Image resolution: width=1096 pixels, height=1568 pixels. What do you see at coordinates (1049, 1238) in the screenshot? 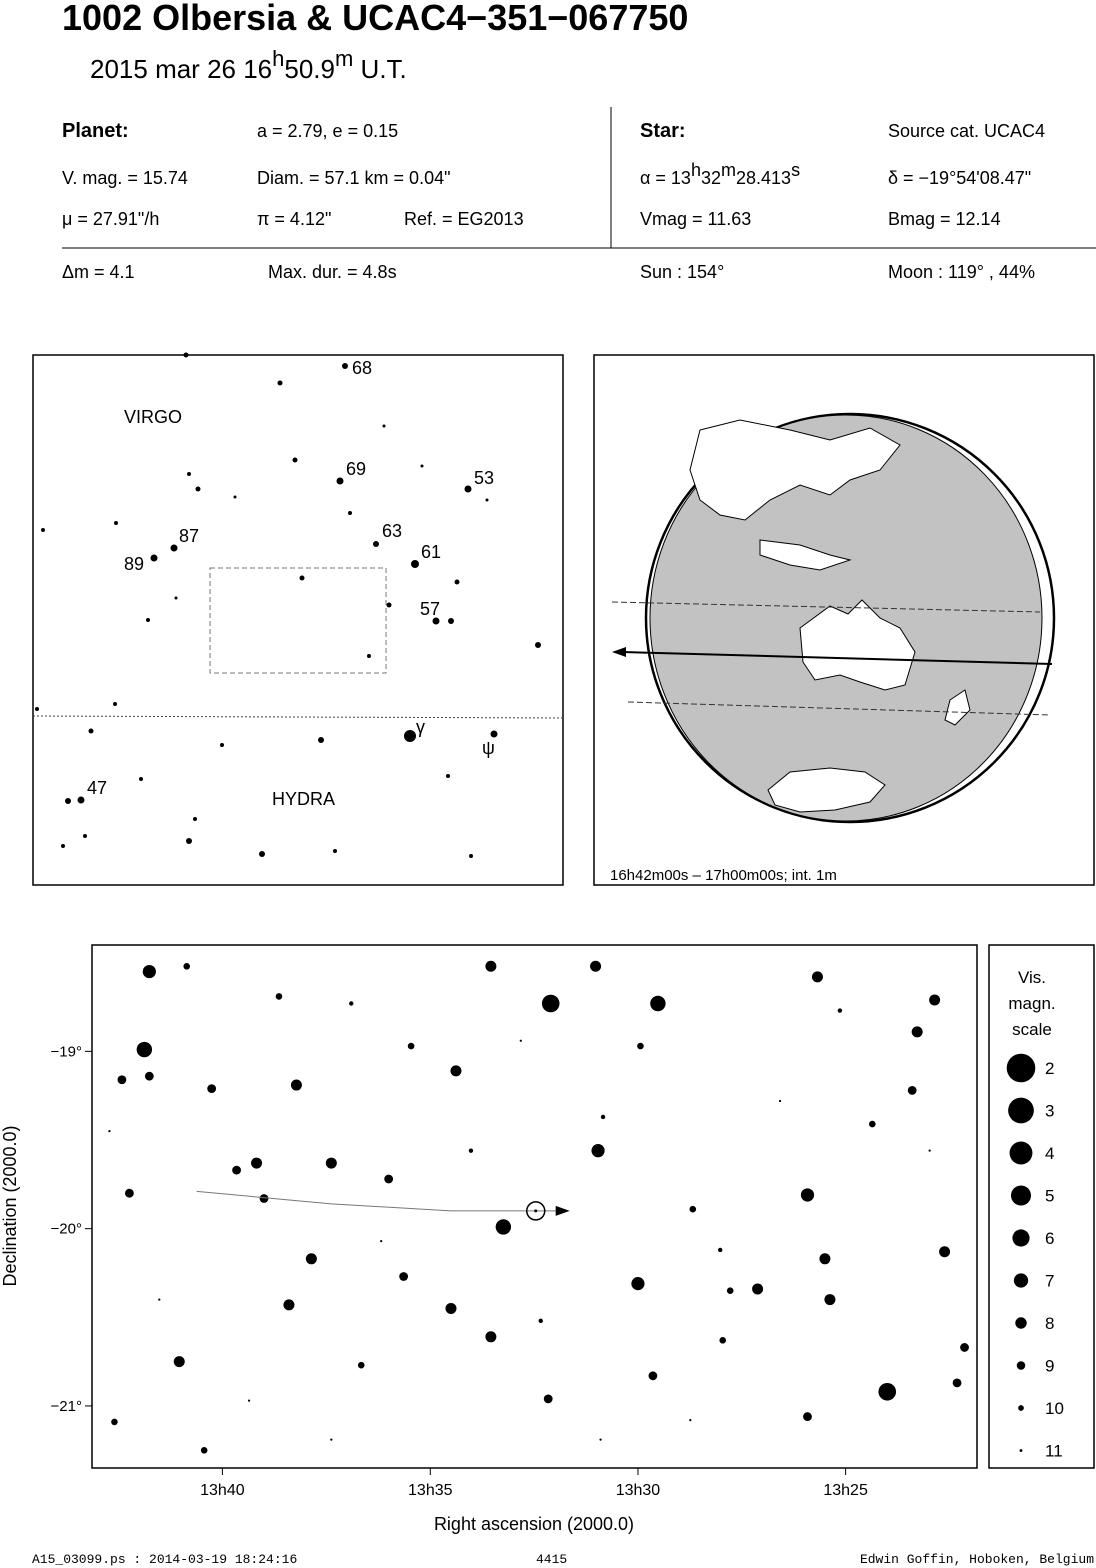
I see `legend-label: 6` at bounding box center [1049, 1238].